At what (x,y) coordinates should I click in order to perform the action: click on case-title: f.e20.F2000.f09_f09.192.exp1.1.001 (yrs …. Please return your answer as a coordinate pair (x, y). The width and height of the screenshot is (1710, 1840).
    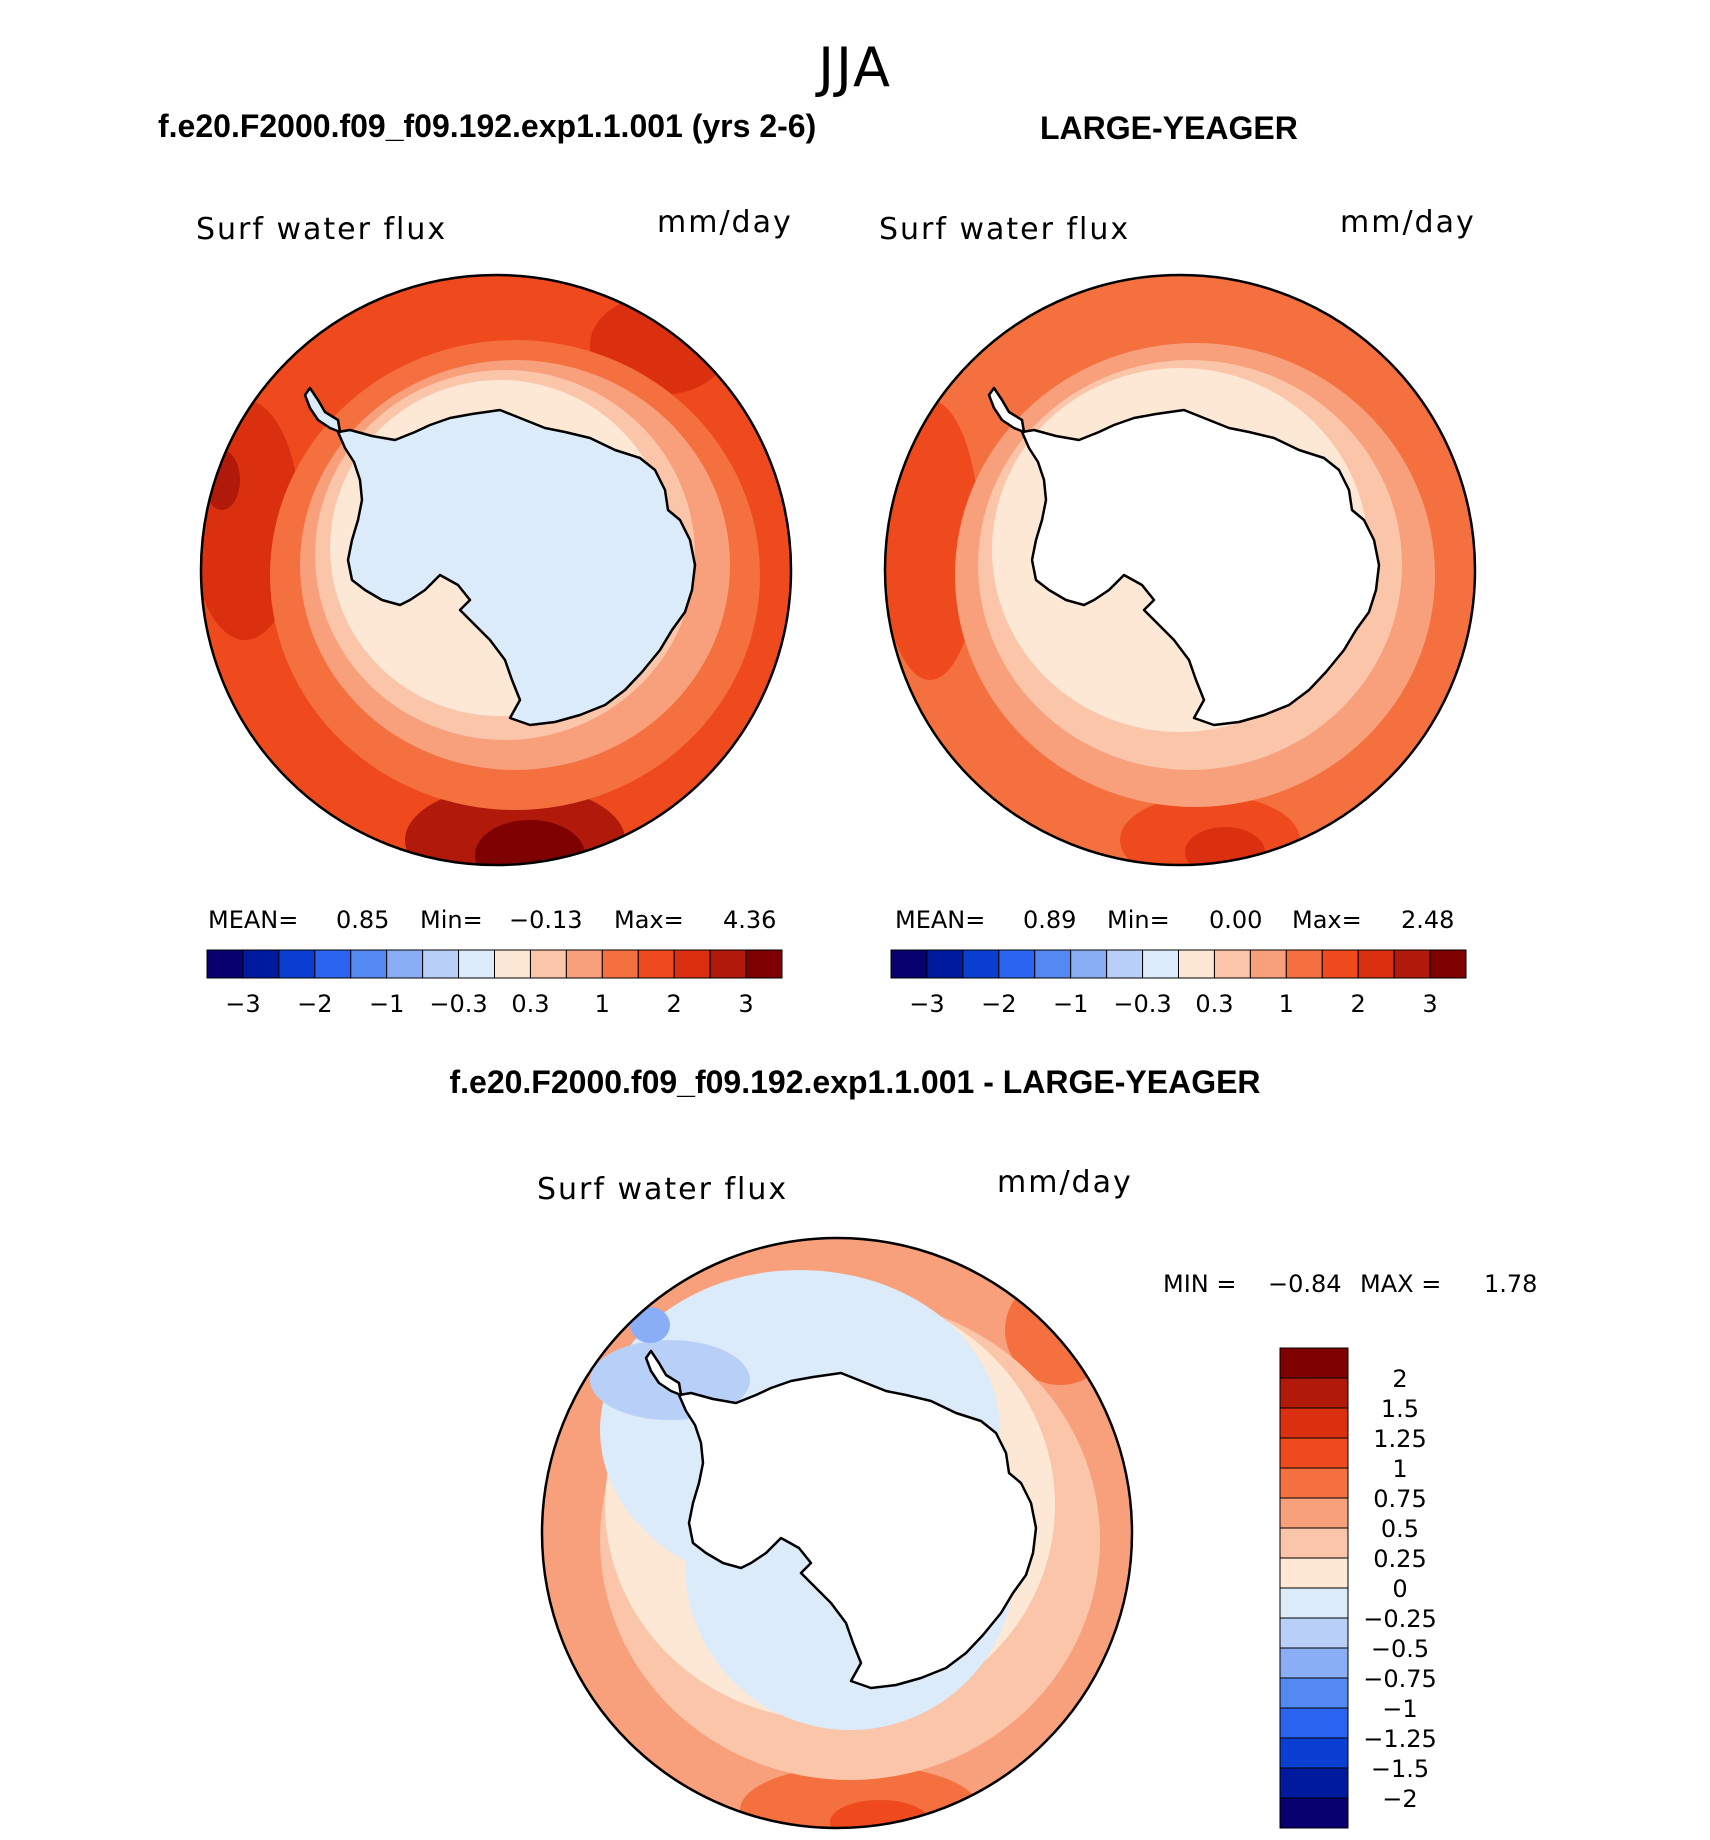
    Looking at the image, I should click on (487, 126).